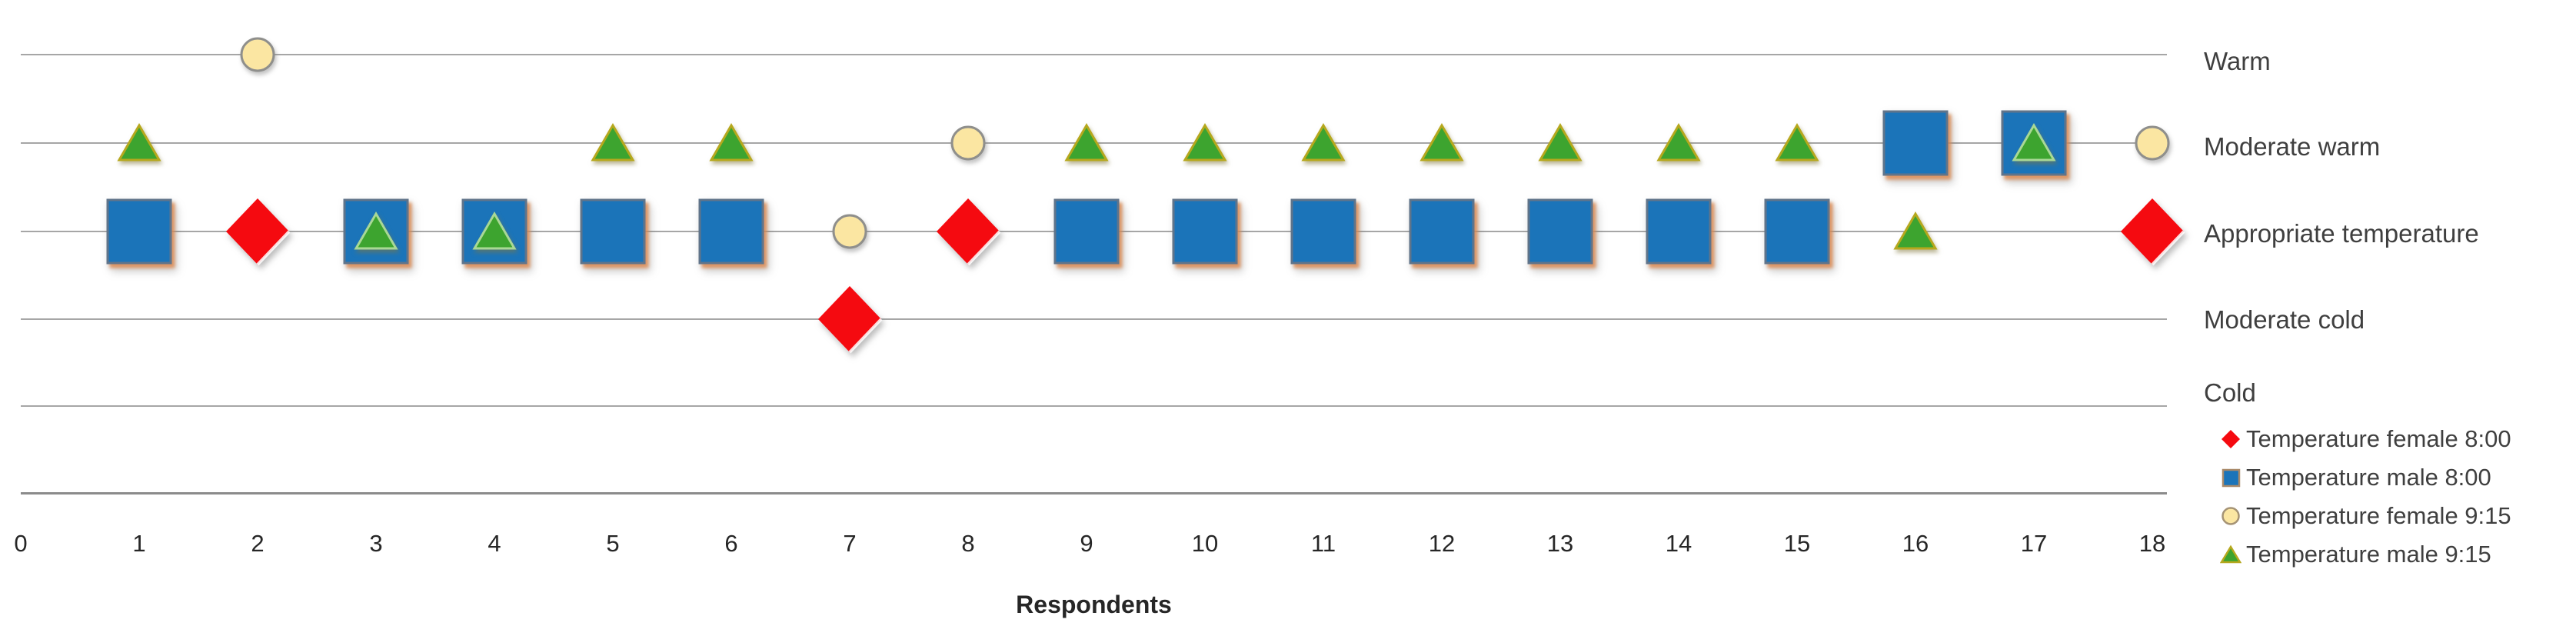  I want to click on x-tick-label-16: 16, so click(1915, 543).